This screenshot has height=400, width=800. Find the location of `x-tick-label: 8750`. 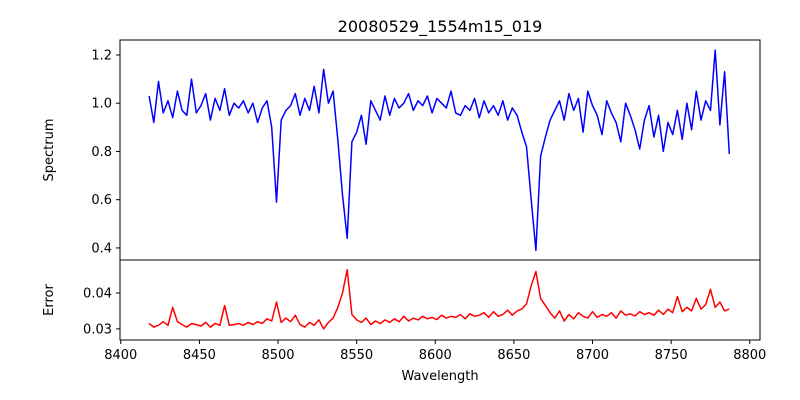

x-tick-label: 8750 is located at coordinates (671, 355).